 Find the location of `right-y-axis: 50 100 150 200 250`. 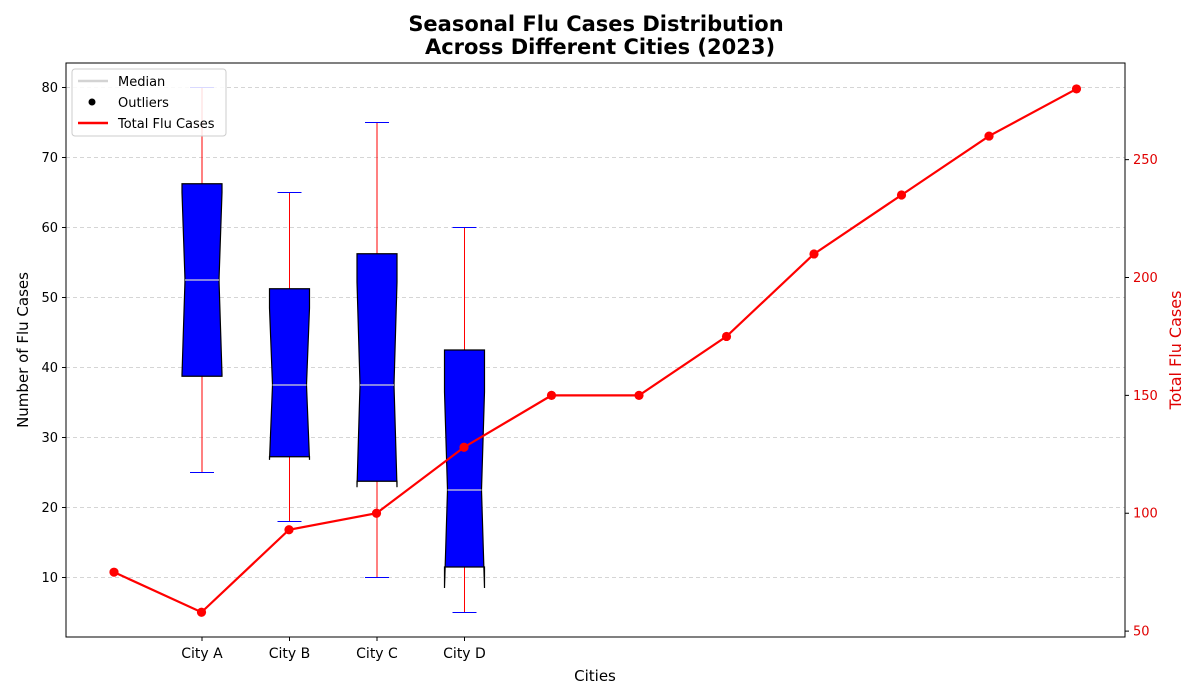

right-y-axis: 50 100 150 200 250 is located at coordinates (1141, 396).